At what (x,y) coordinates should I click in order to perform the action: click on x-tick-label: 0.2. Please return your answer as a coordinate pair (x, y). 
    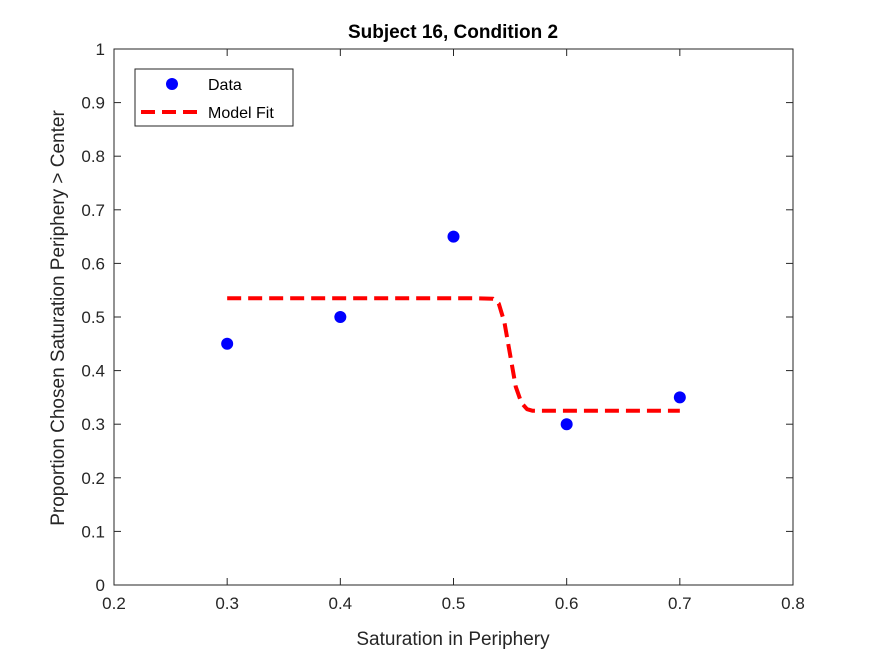
    Looking at the image, I should click on (114, 603).